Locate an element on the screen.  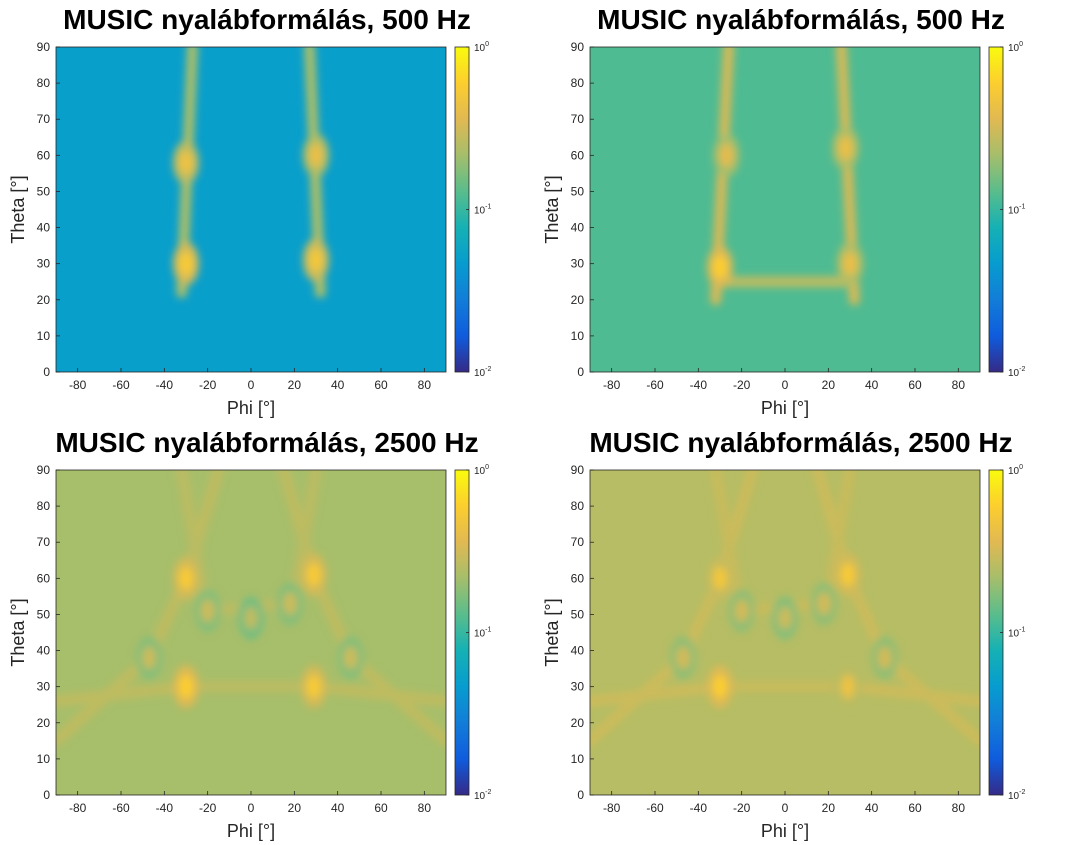
colorbar-tick-label: 10⁰ is located at coordinates (481, 470).